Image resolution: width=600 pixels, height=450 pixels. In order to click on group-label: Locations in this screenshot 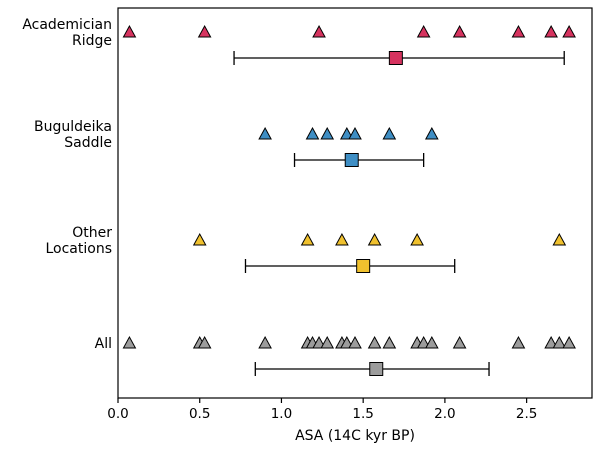, I will do `click(78, 249)`.